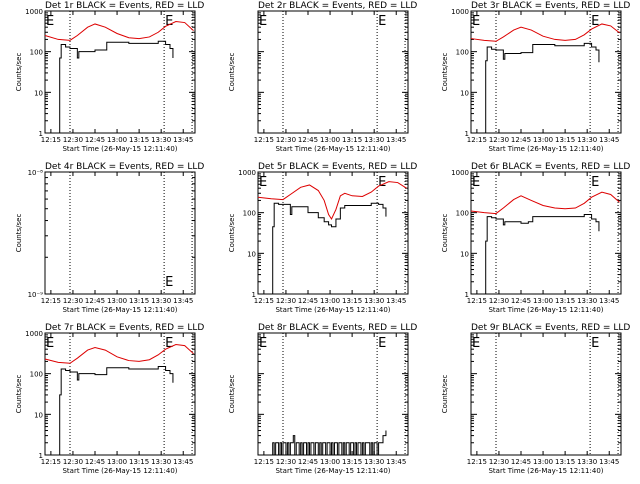 This screenshot has width=640, height=484. What do you see at coordinates (36, 173) in the screenshot?
I see `y-tick-label: 10⁻⁸` at bounding box center [36, 173].